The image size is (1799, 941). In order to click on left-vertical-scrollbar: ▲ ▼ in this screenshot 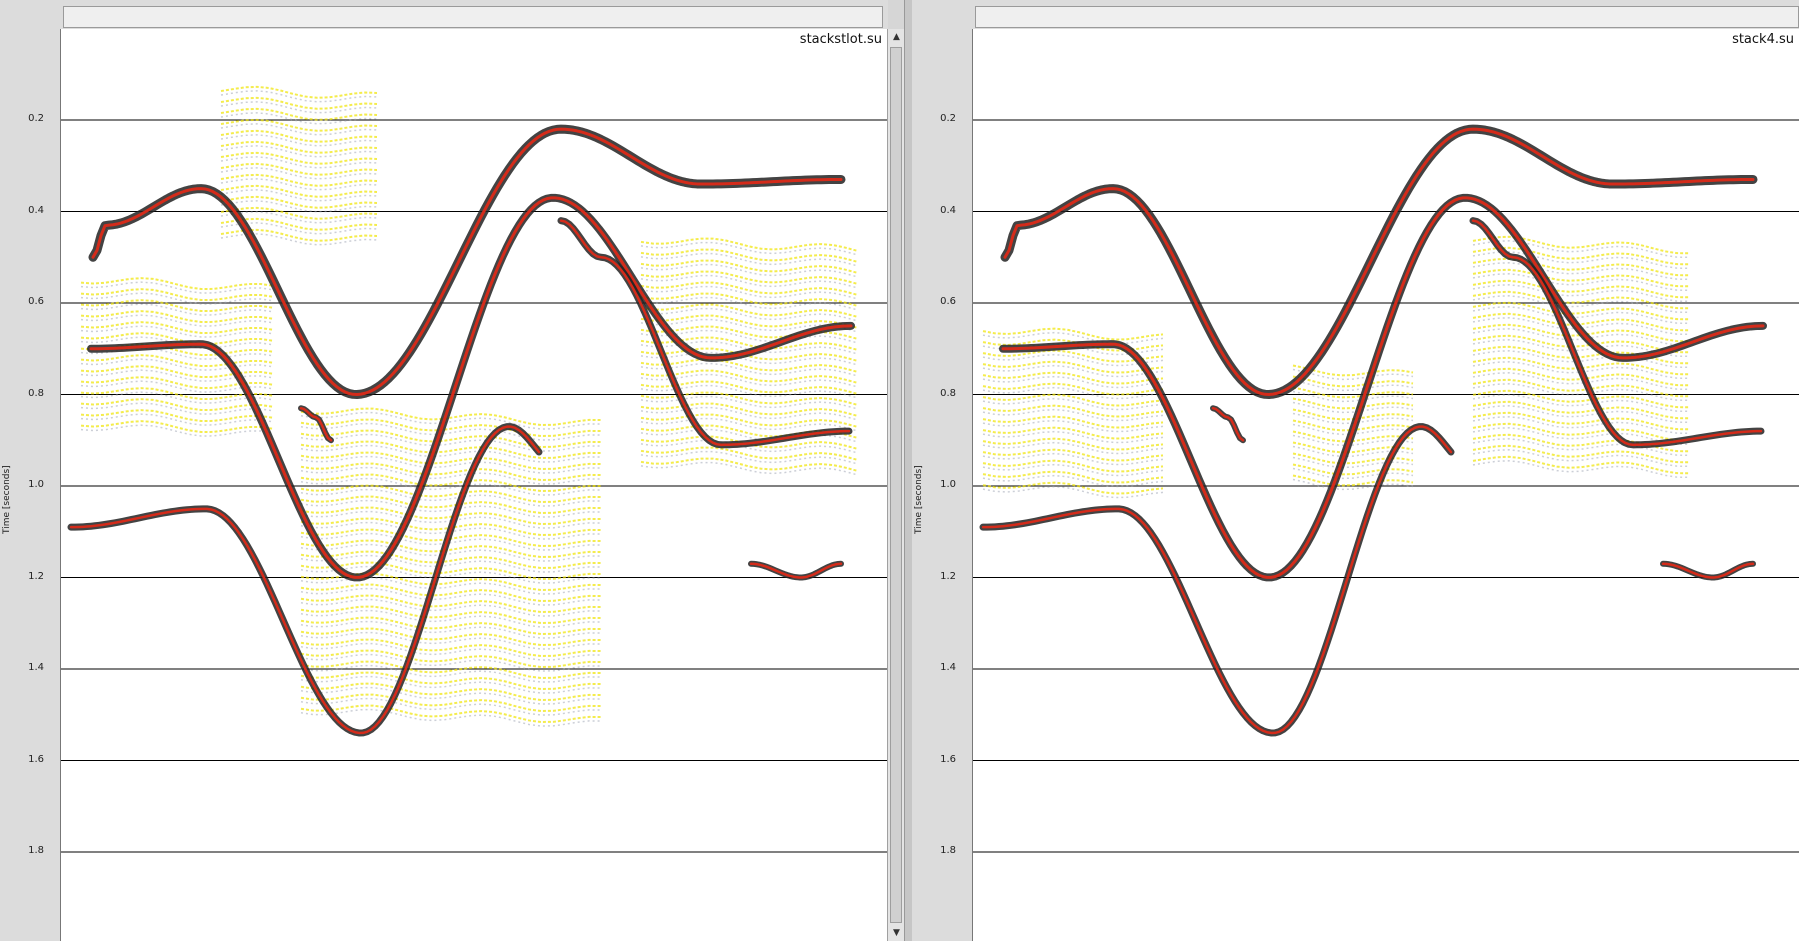, I will do `click(896, 485)`.